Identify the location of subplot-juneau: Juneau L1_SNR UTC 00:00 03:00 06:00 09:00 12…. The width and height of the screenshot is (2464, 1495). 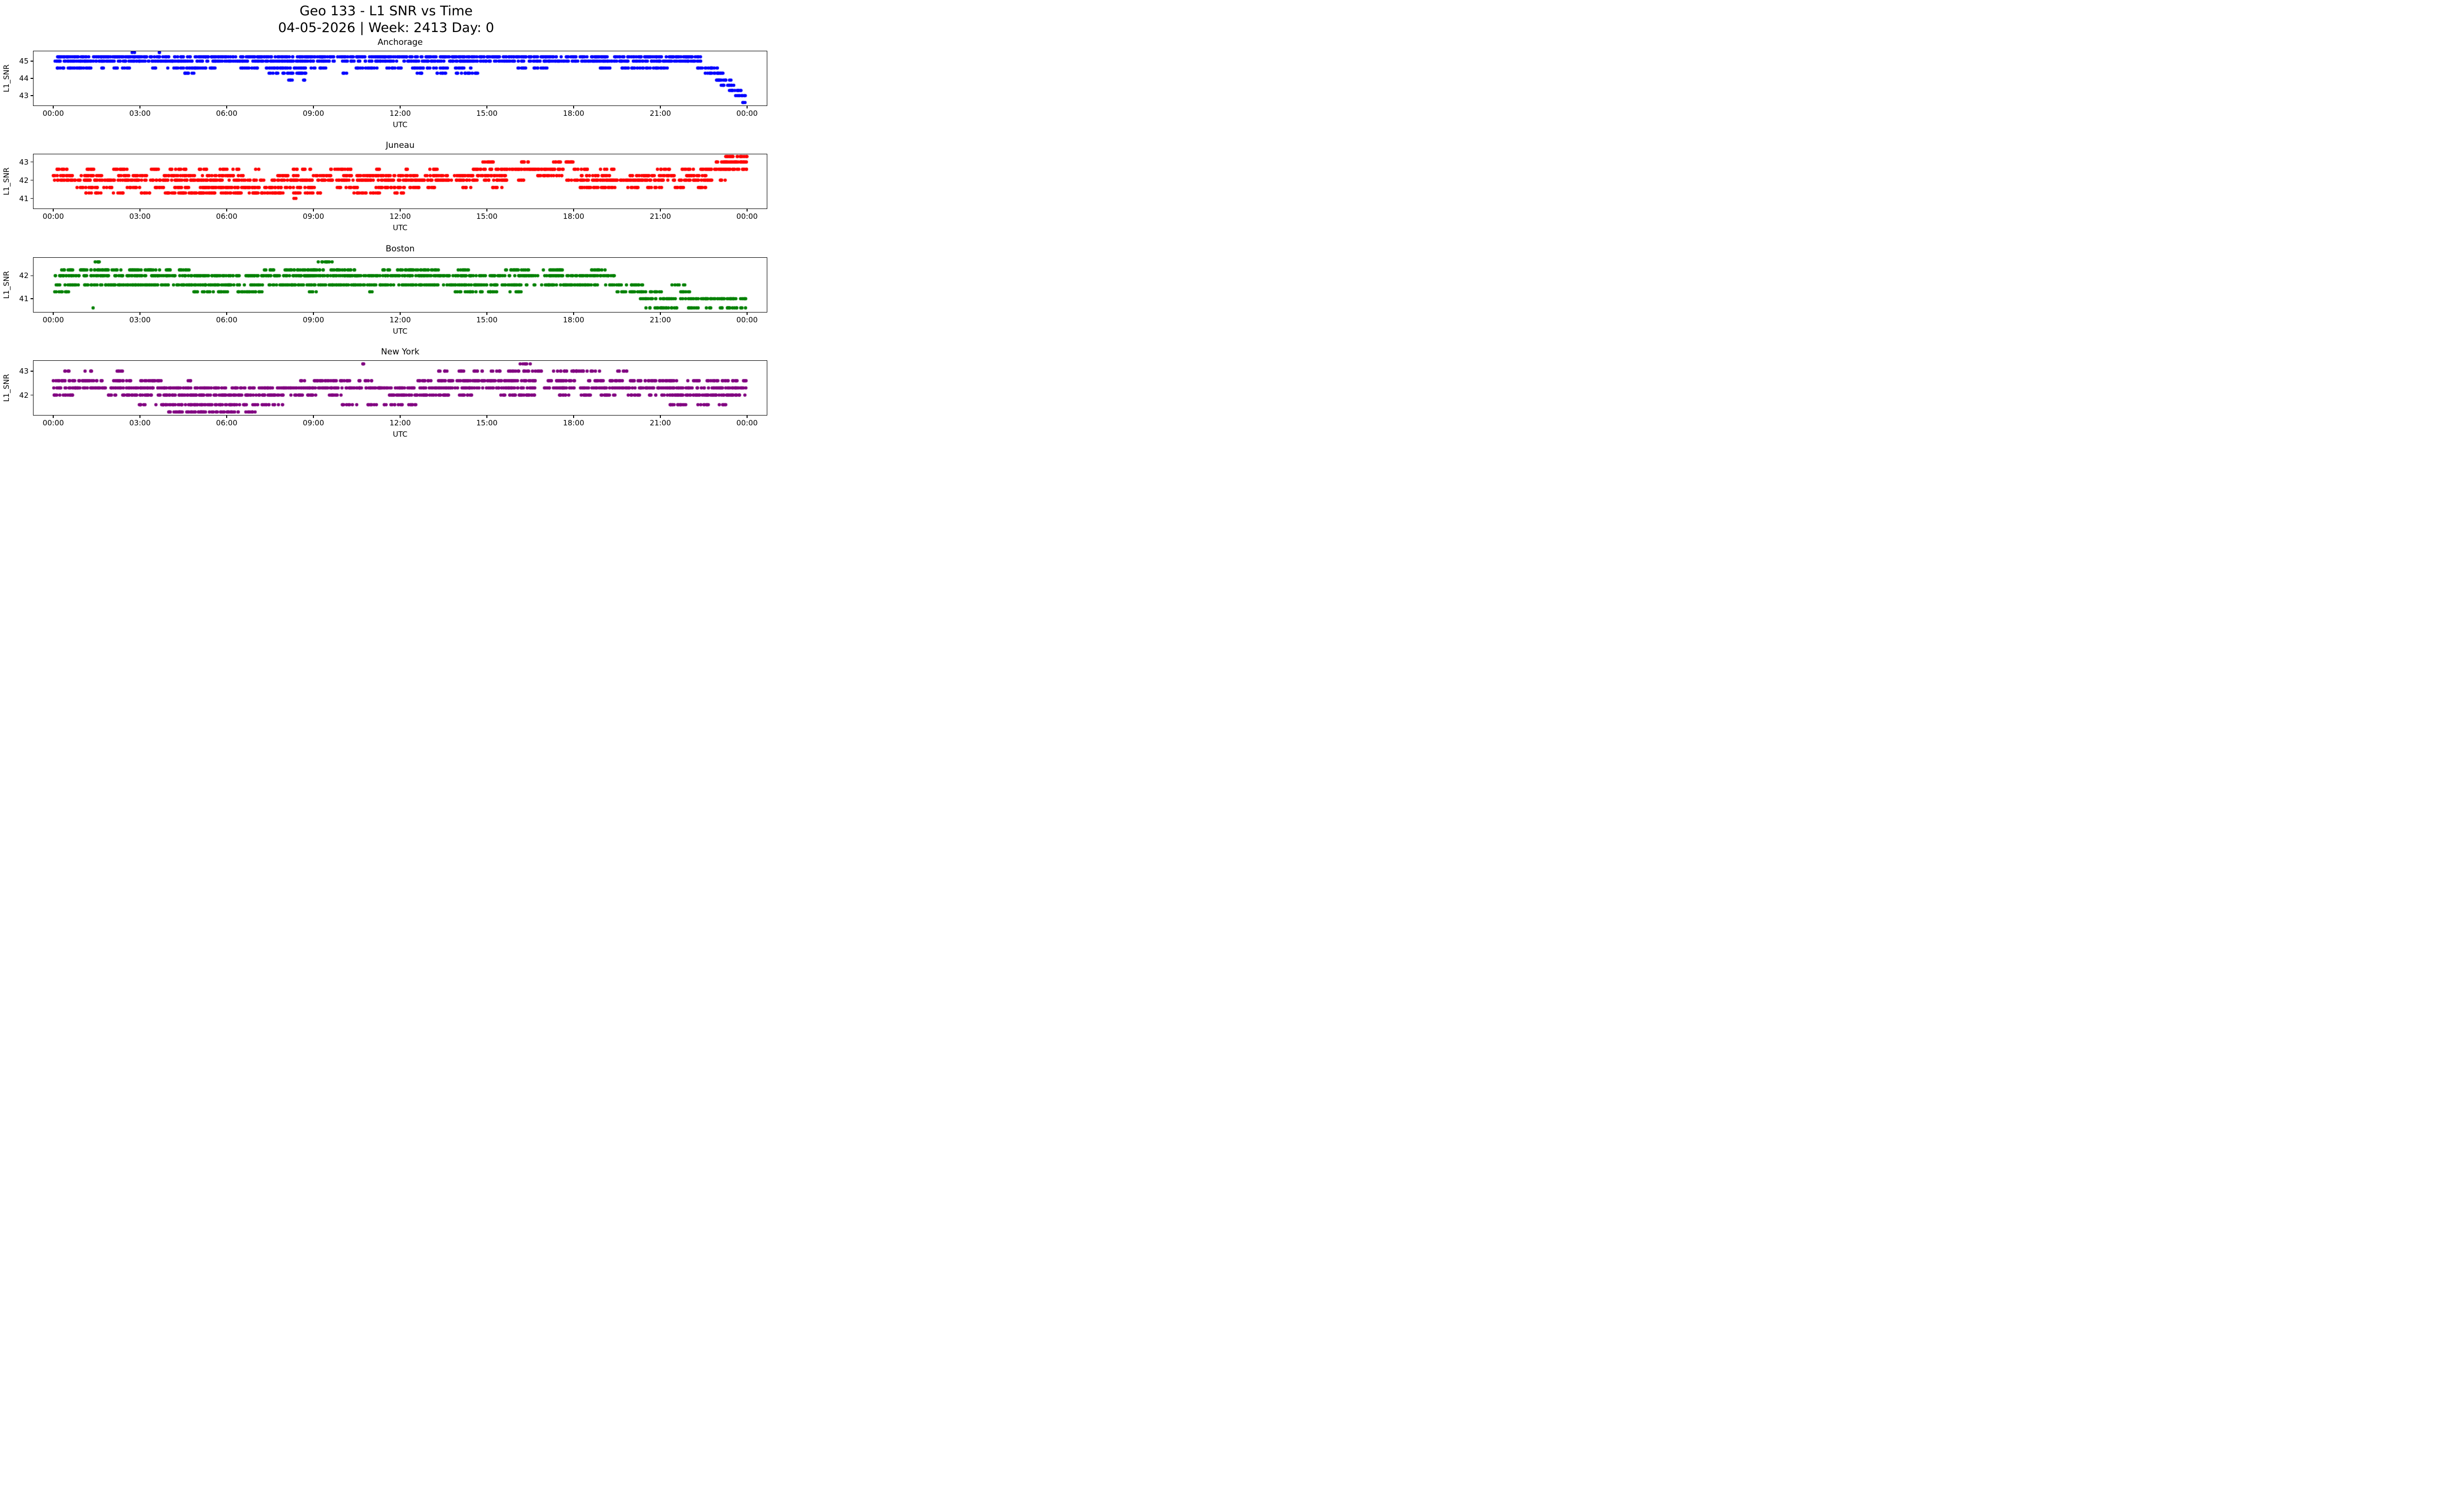
(384, 186).